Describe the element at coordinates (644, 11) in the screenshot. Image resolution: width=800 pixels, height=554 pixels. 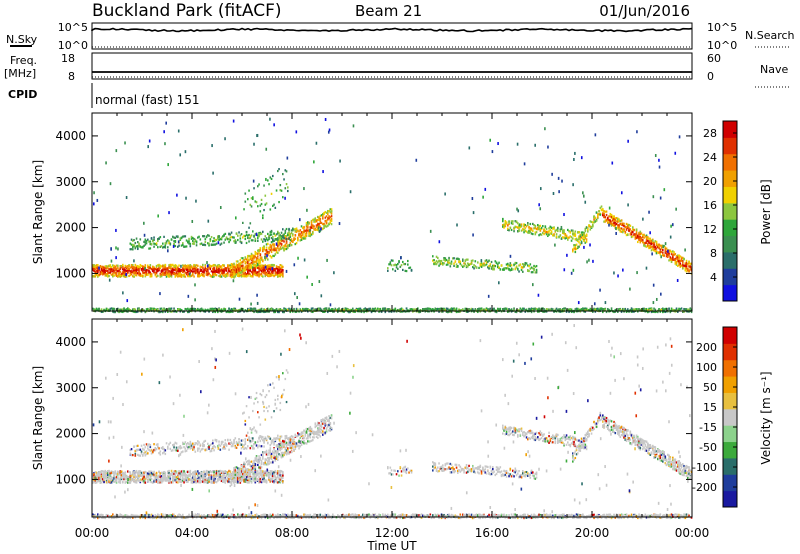
I see `date-title: 01/Jun/2016` at that location.